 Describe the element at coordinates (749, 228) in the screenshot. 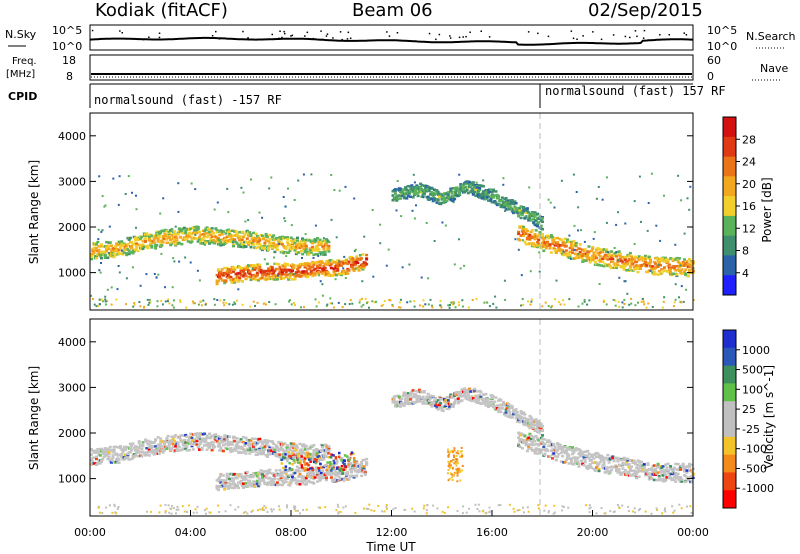

I see `colorbar-tick-label: 12` at that location.